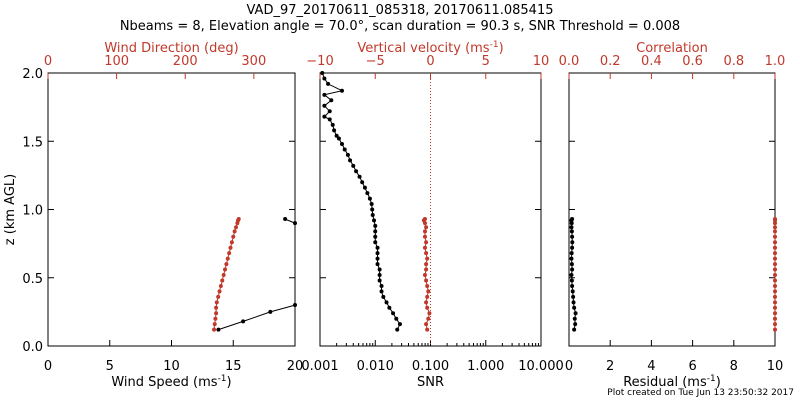  What do you see at coordinates (775, 61) in the screenshot?
I see `top-tick-label-residual: 1.0` at bounding box center [775, 61].